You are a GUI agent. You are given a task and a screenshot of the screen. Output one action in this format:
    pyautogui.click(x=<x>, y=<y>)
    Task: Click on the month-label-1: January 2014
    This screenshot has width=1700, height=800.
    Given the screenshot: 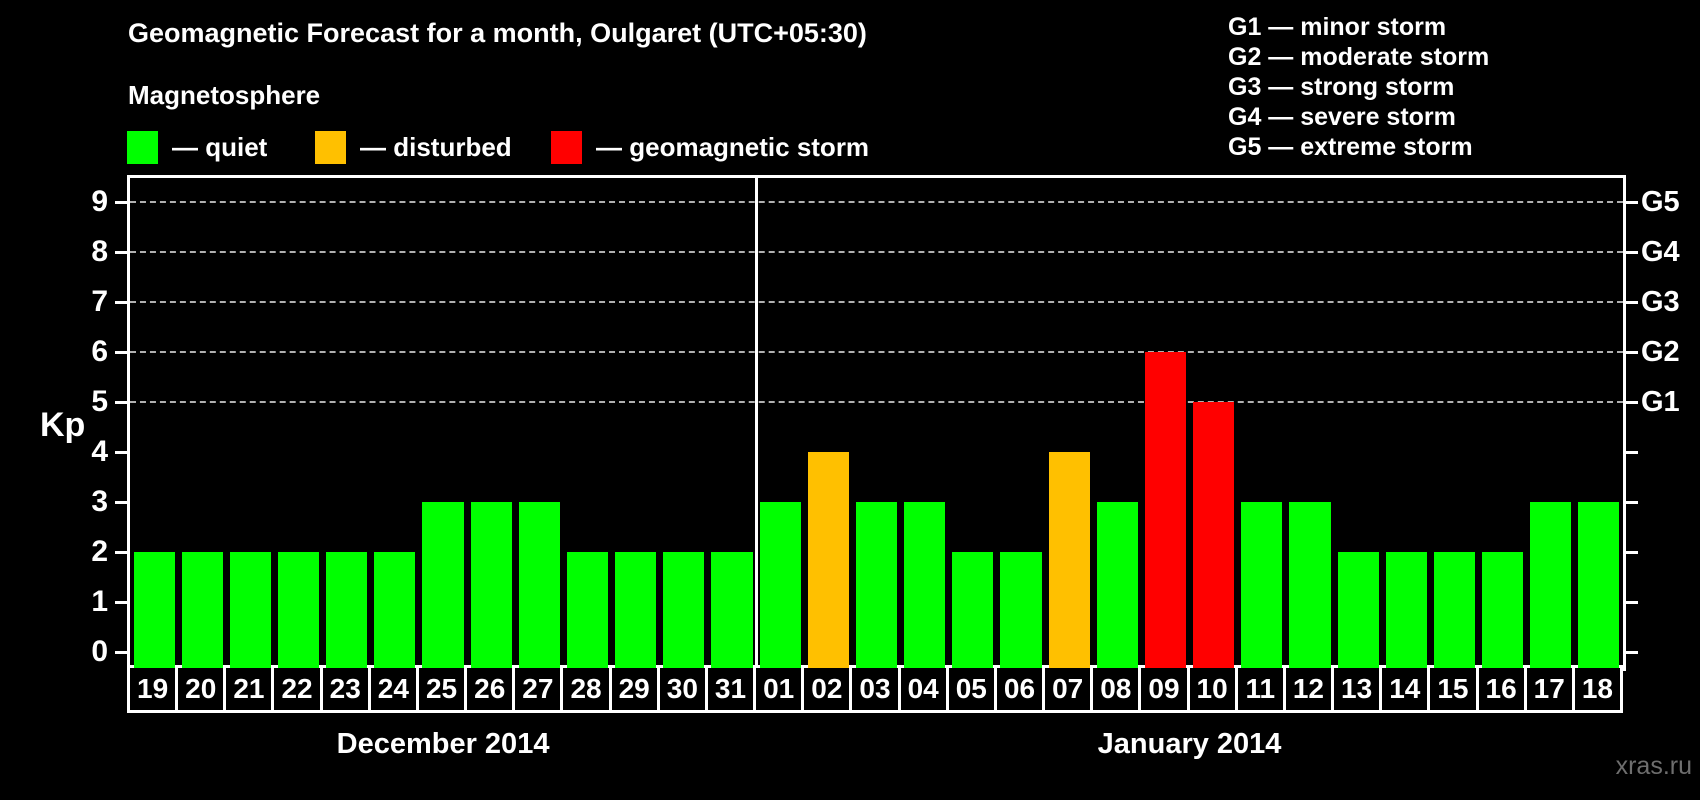 What is the action you would take?
    pyautogui.click(x=1189, y=744)
    